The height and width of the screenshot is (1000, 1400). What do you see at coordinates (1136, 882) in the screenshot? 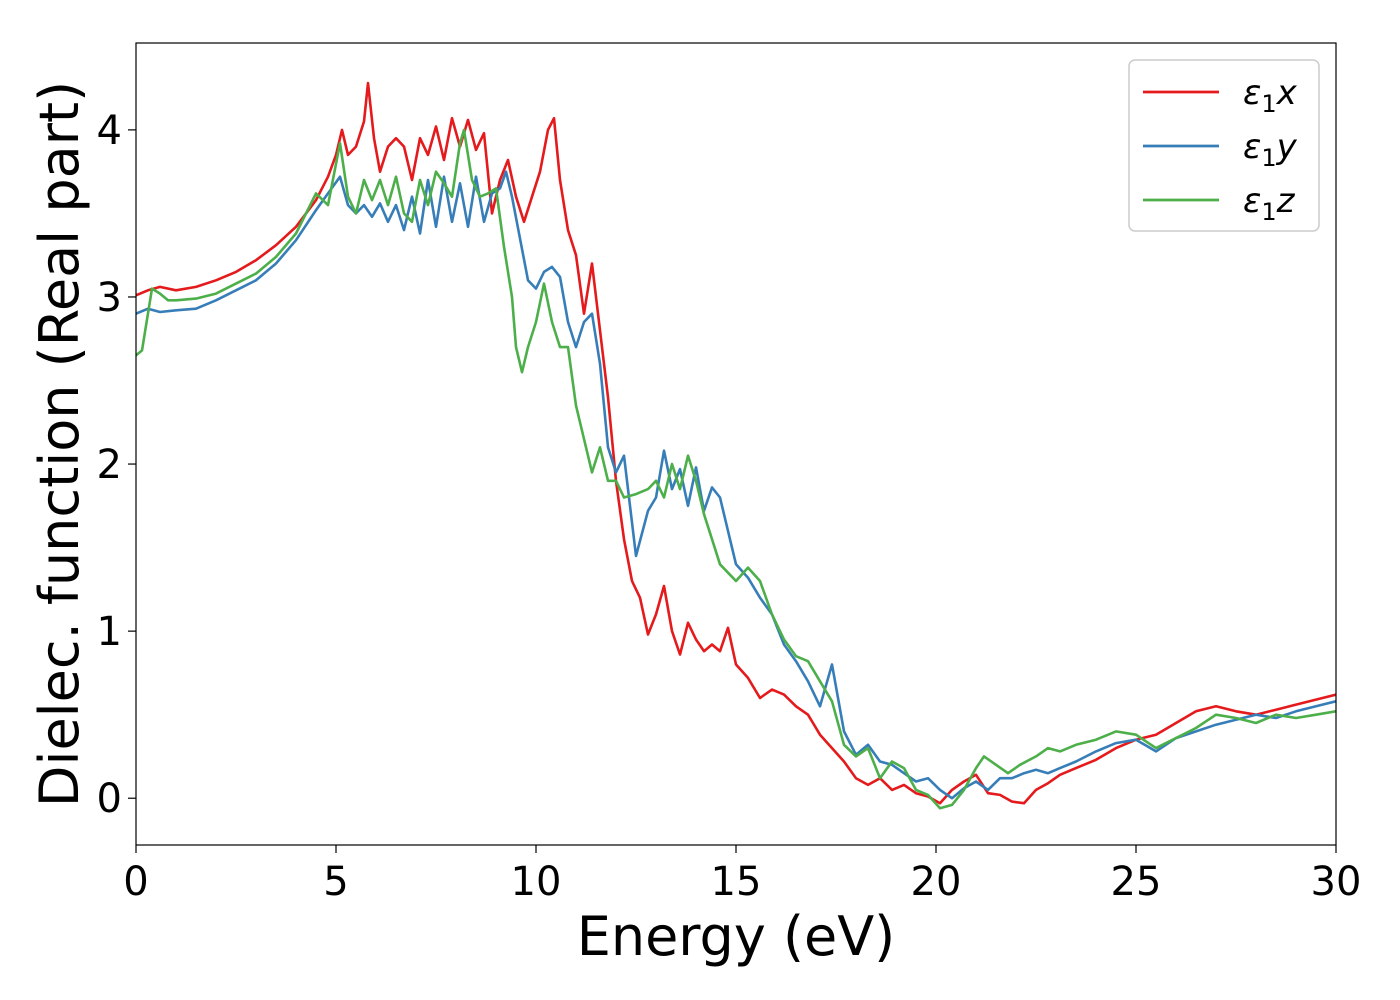
I see `x-tick-label: 25` at bounding box center [1136, 882].